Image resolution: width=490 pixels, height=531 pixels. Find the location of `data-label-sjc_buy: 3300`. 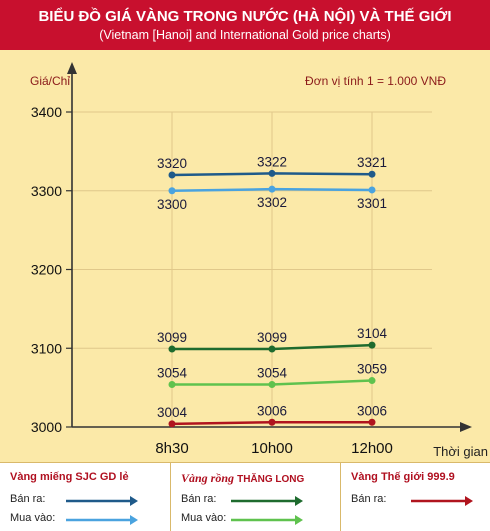

data-label-sjc_buy: 3300 is located at coordinates (172, 204).